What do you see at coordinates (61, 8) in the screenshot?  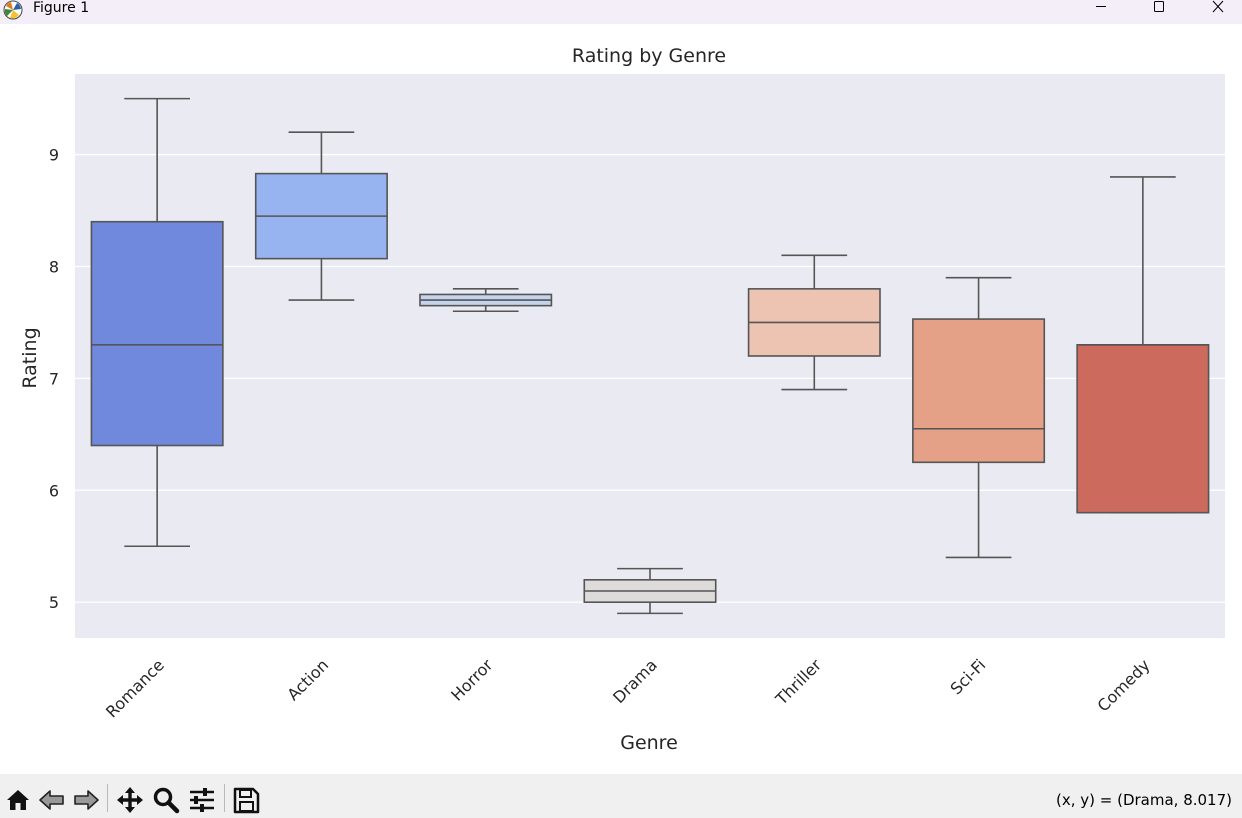 I see `window-title: Figure 1` at bounding box center [61, 8].